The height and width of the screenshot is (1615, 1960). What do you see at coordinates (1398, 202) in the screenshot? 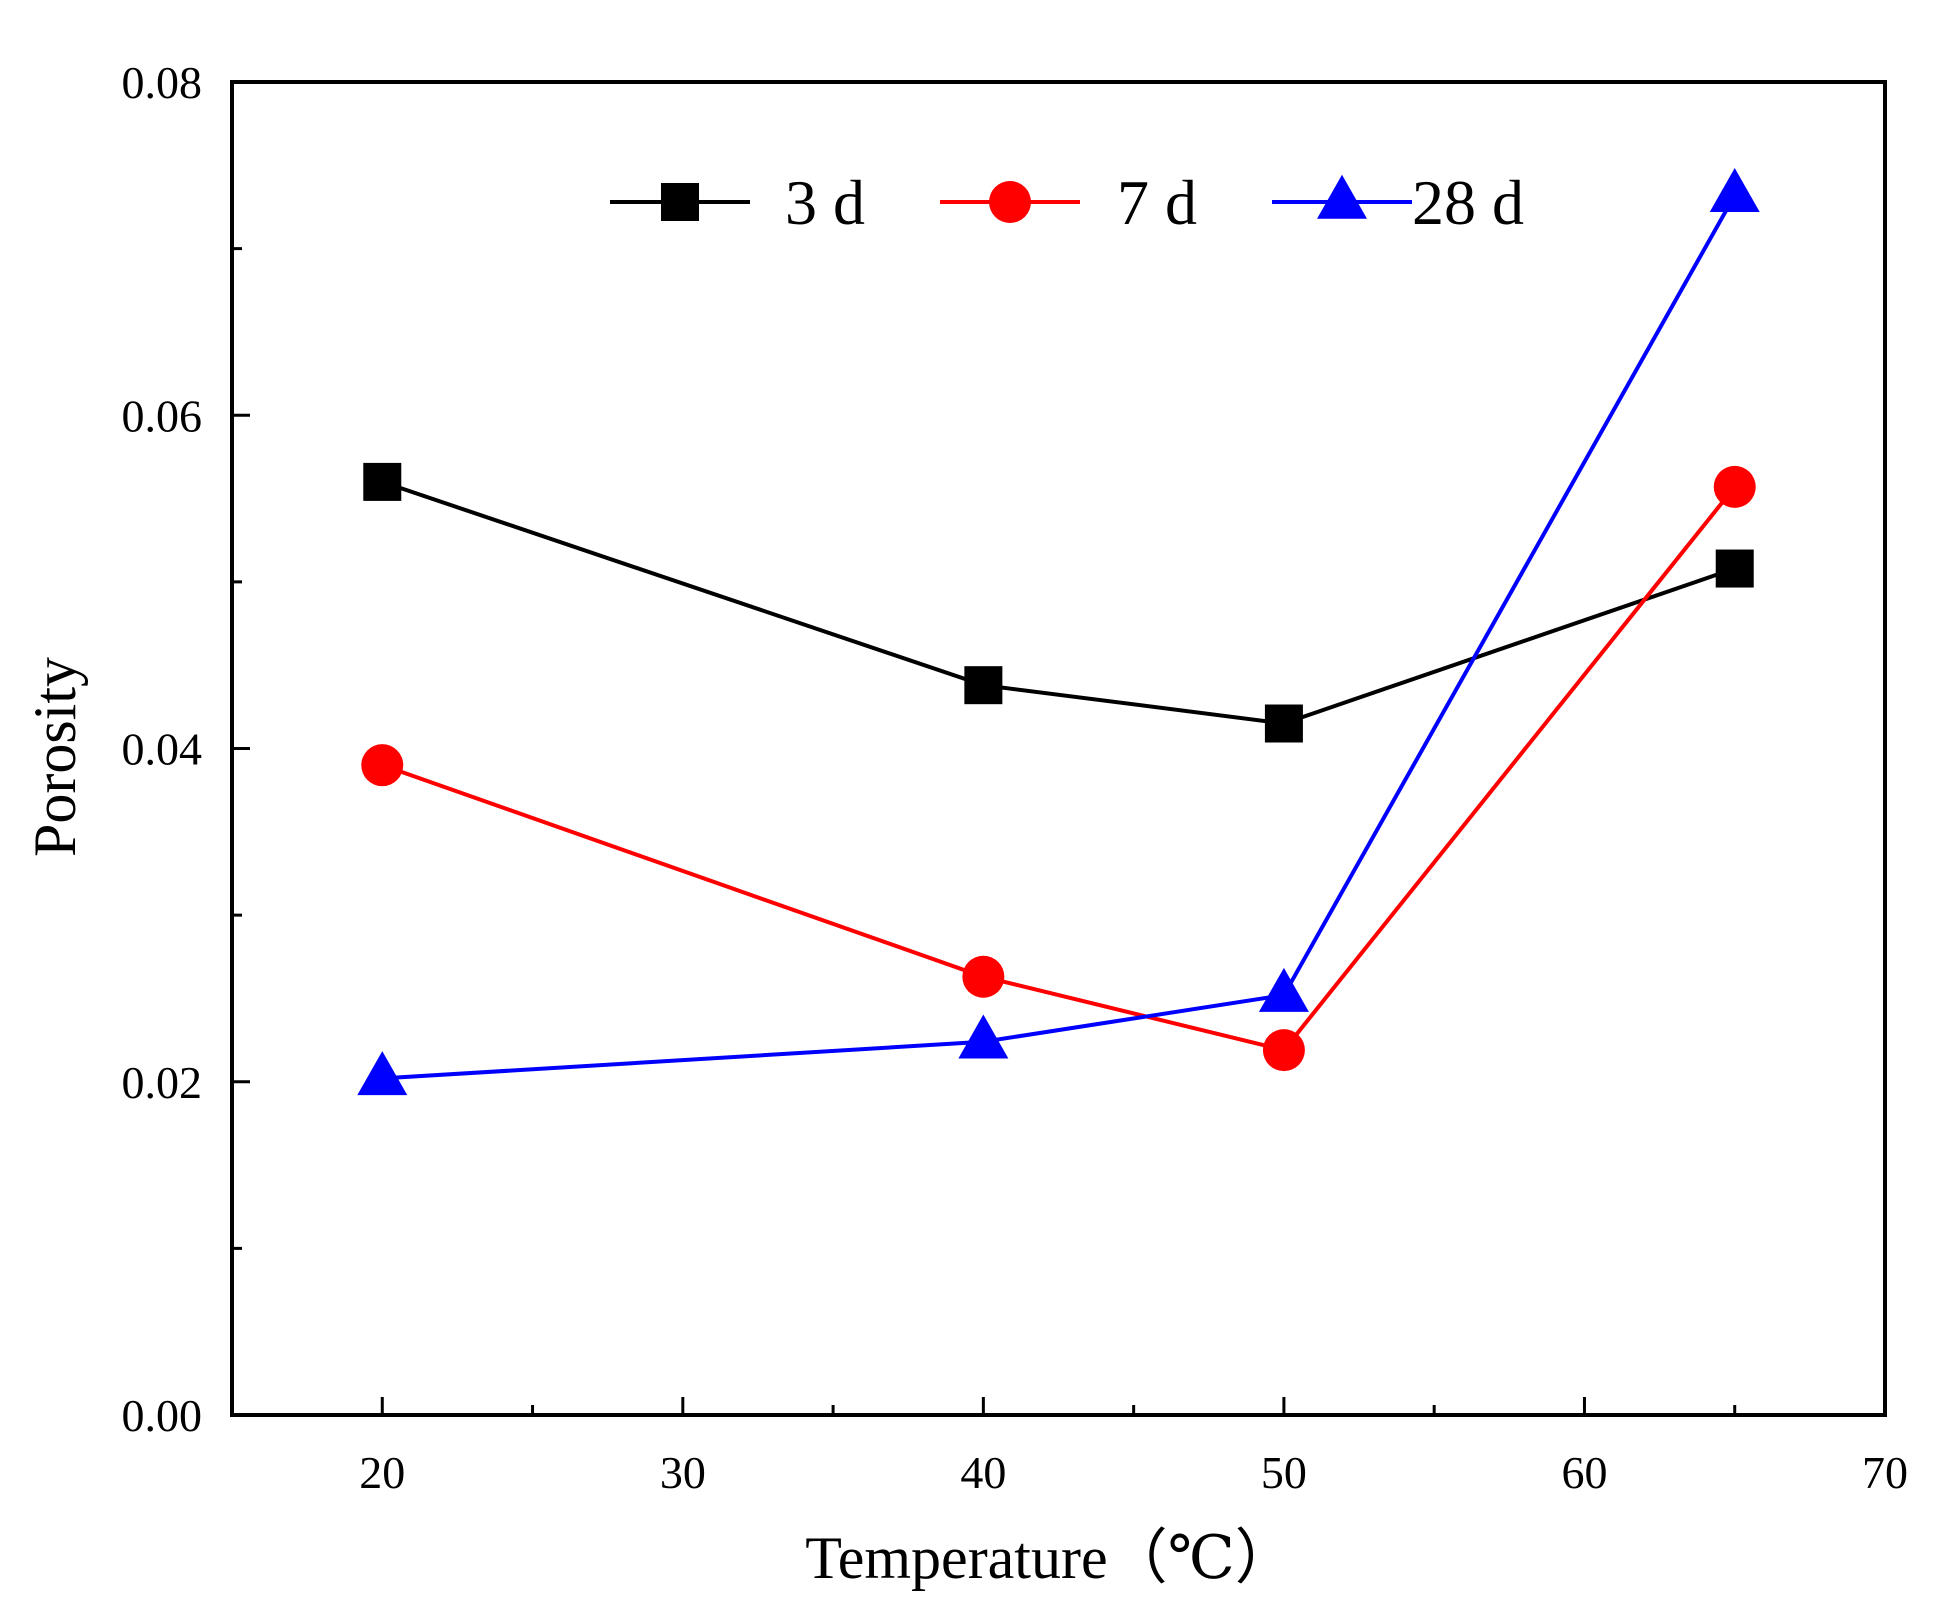
I see `legend-item-2: 28 d` at bounding box center [1398, 202].